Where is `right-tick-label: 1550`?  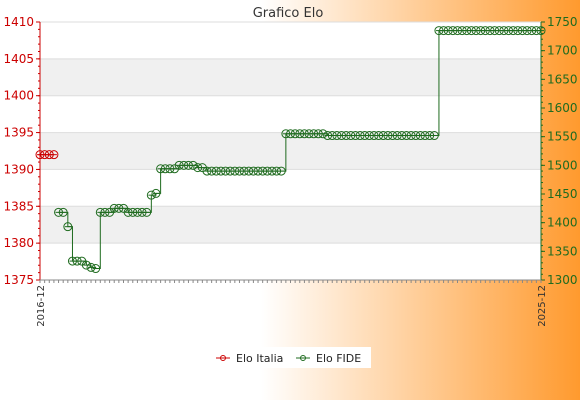 right-tick-label: 1550 is located at coordinates (562, 137).